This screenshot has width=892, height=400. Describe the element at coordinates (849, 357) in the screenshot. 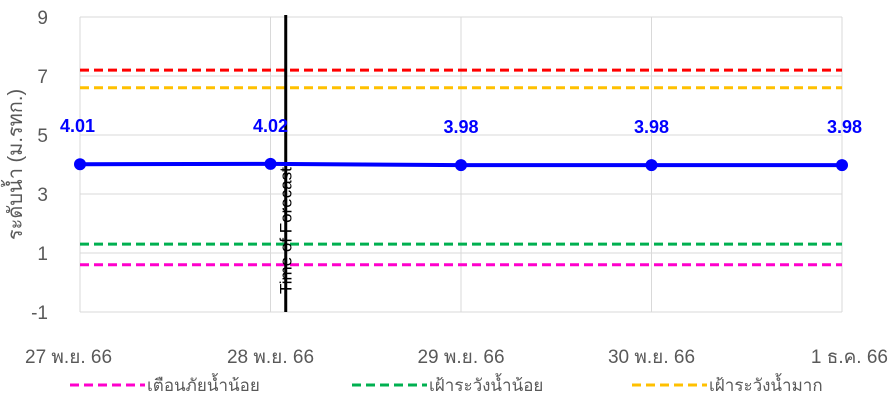

I see `x-tick-label: 1 ธ.ค. 66` at that location.